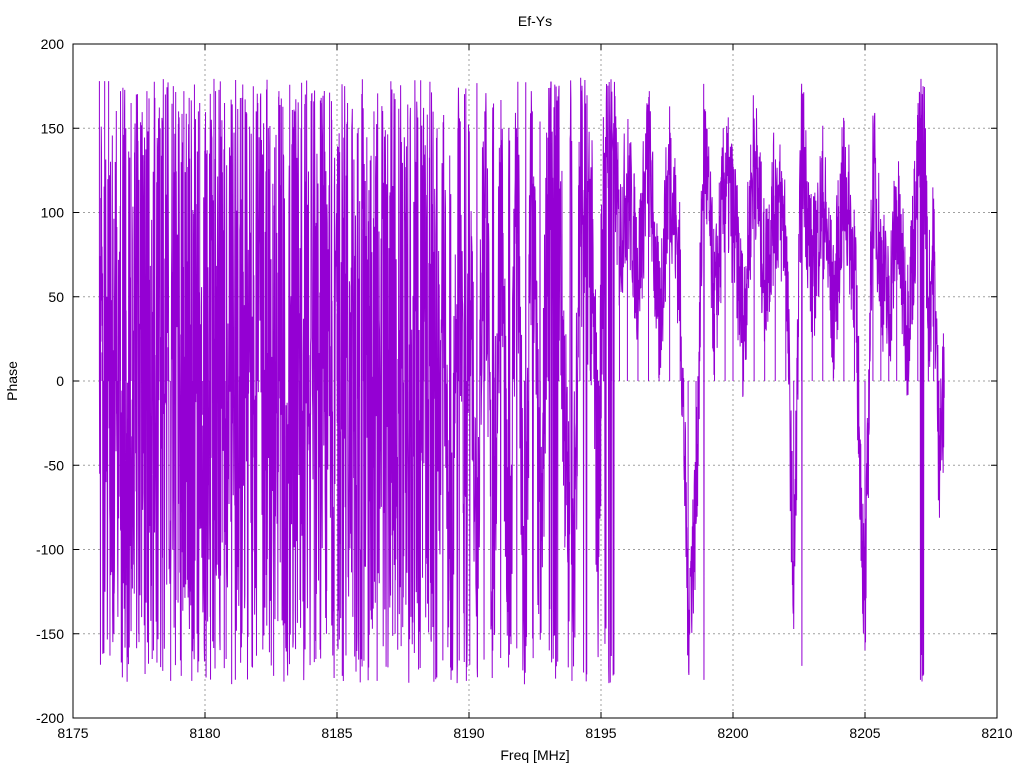 This screenshot has width=1024, height=768. Describe the element at coordinates (50, 550) in the screenshot. I see `y-tick-label: -100` at that location.